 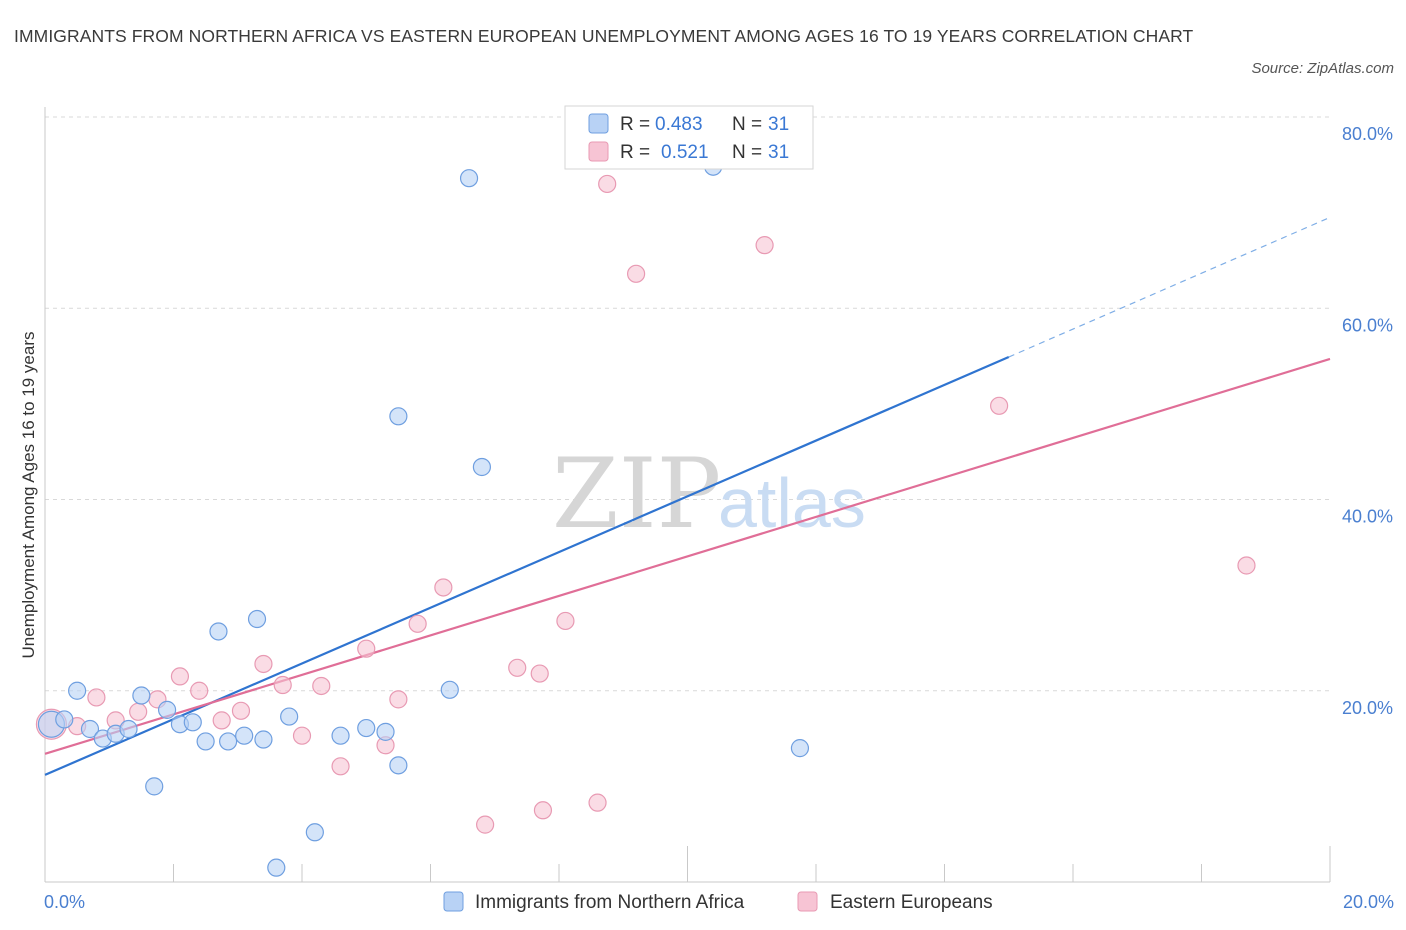 What do you see at coordinates (911, 902) in the screenshot?
I see `bottom-legend-label-pink: Eastern Europeans` at bounding box center [911, 902].